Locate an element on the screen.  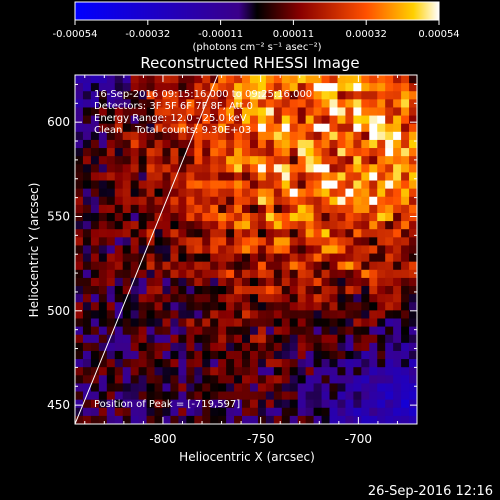
y-tick-label: 500 is located at coordinates (58, 311).